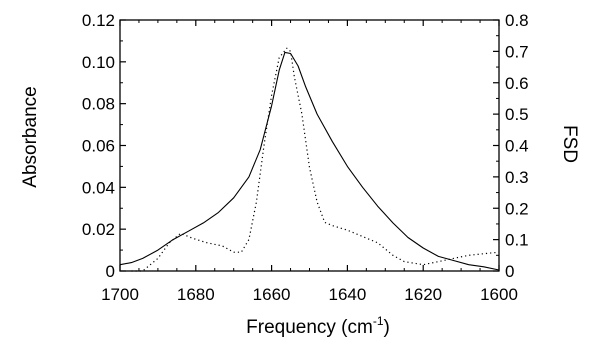  Describe the element at coordinates (517, 51) in the screenshot. I see `y-right-tick-label: 0.7` at that location.